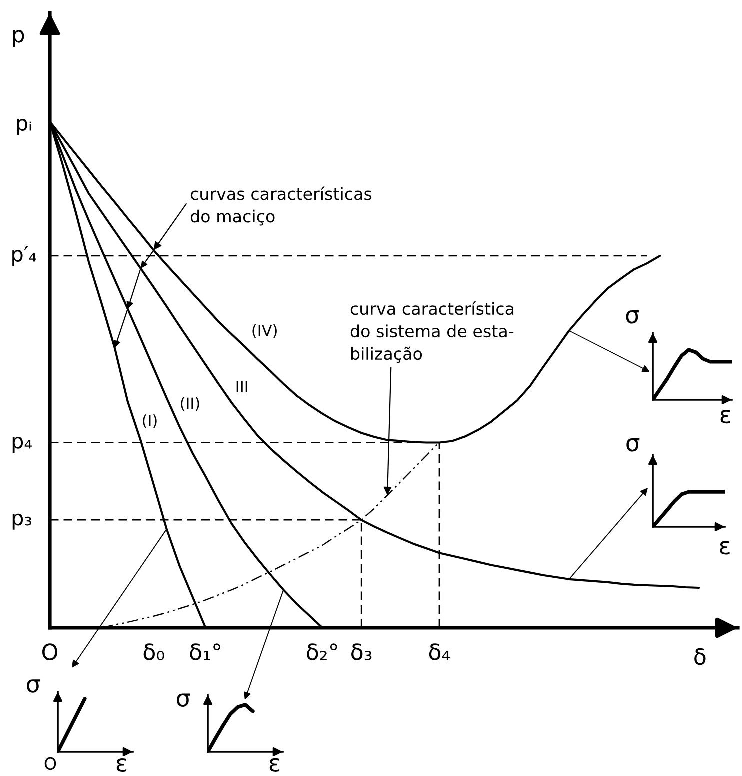 The image size is (742, 776). Describe the element at coordinates (362, 652) in the screenshot. I see `x-tick-label: δ₃` at that location.